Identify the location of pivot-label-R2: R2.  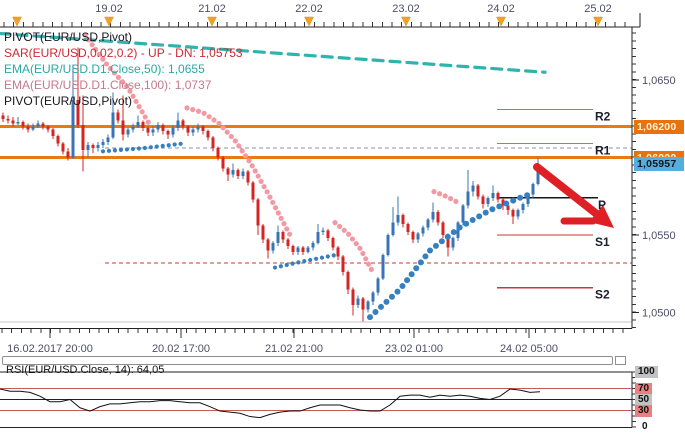
(603, 116).